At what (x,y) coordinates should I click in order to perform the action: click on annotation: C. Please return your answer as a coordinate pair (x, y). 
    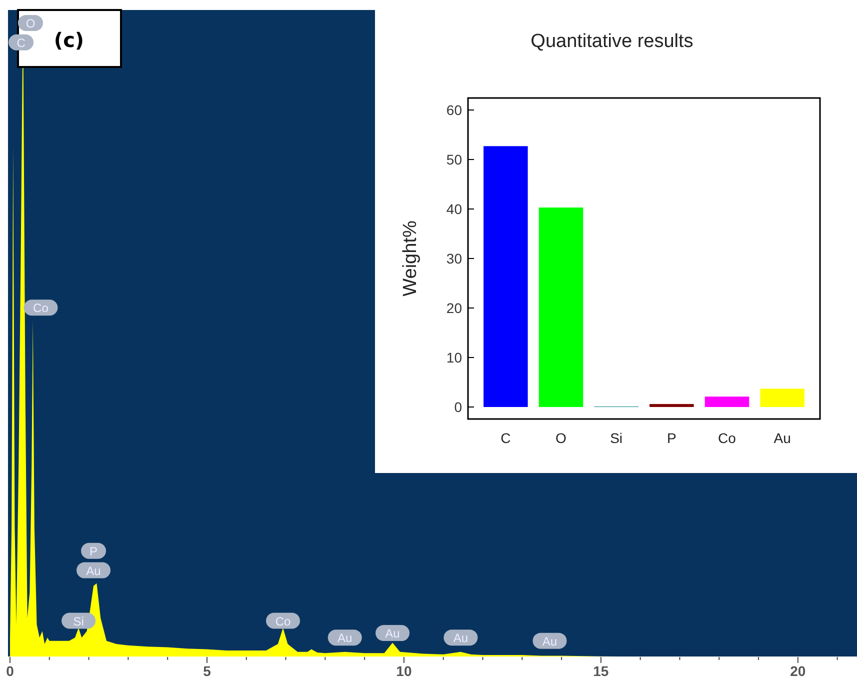
    Looking at the image, I should click on (21, 43).